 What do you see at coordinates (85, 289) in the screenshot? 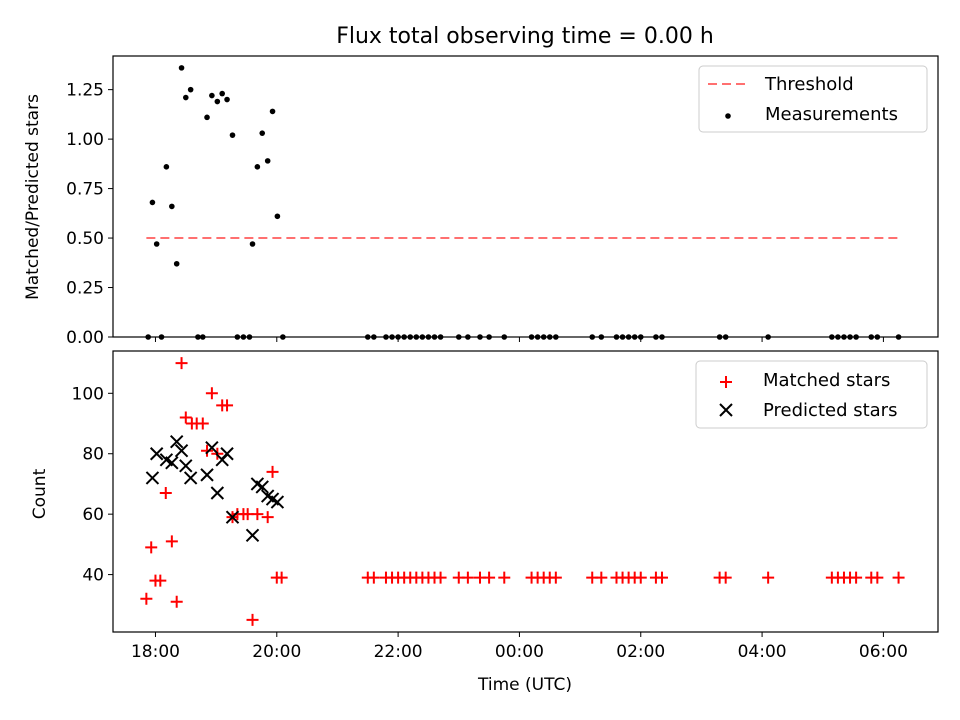
I see `top-y-tick-label: 0.25` at bounding box center [85, 289].